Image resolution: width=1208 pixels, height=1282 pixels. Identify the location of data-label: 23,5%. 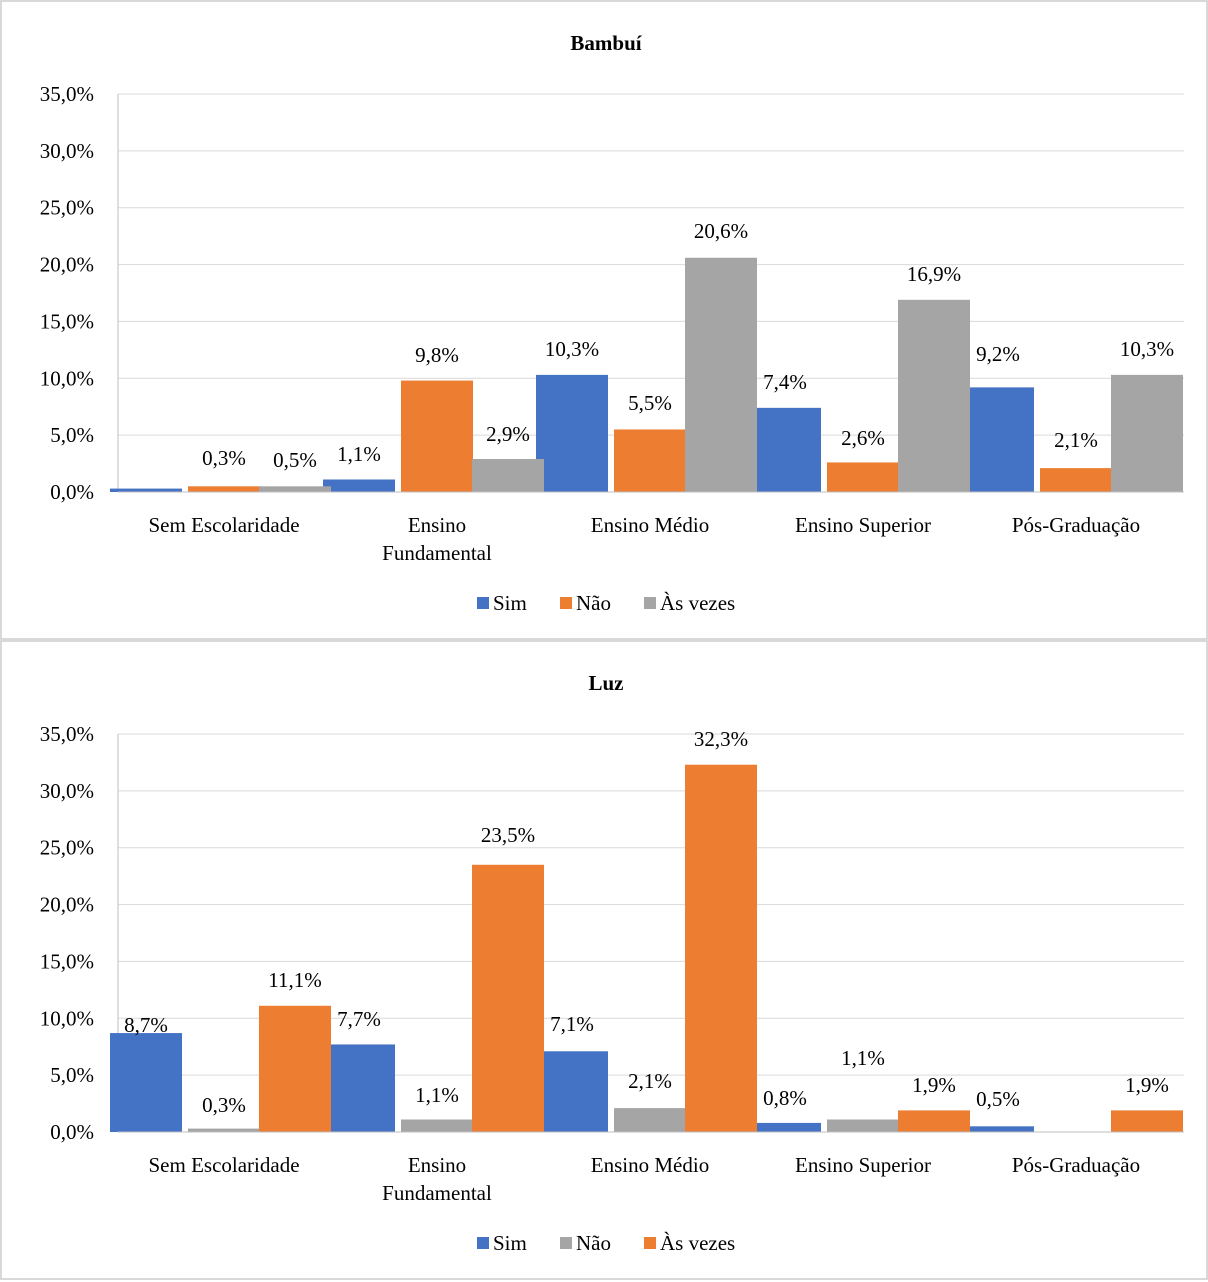
(508, 835).